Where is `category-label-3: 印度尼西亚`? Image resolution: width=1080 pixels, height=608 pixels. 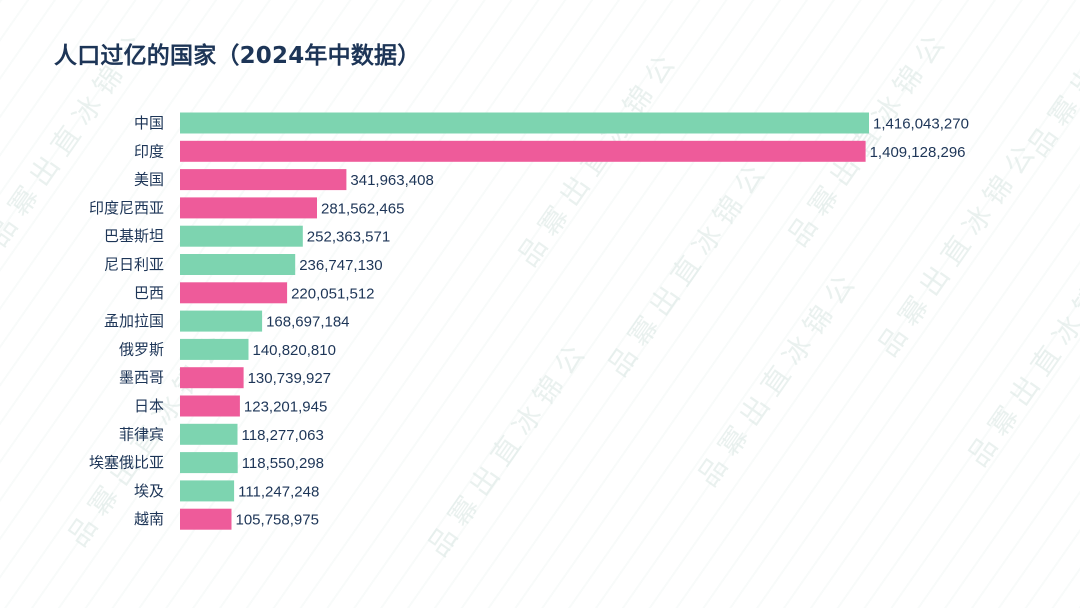 category-label-3: 印度尼西亚 is located at coordinates (126, 208).